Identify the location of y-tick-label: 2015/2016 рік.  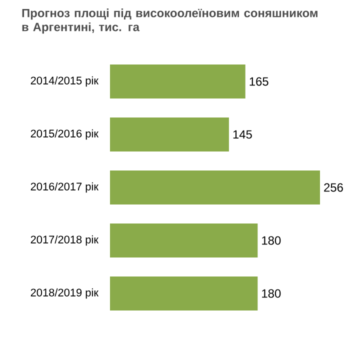
(64, 134).